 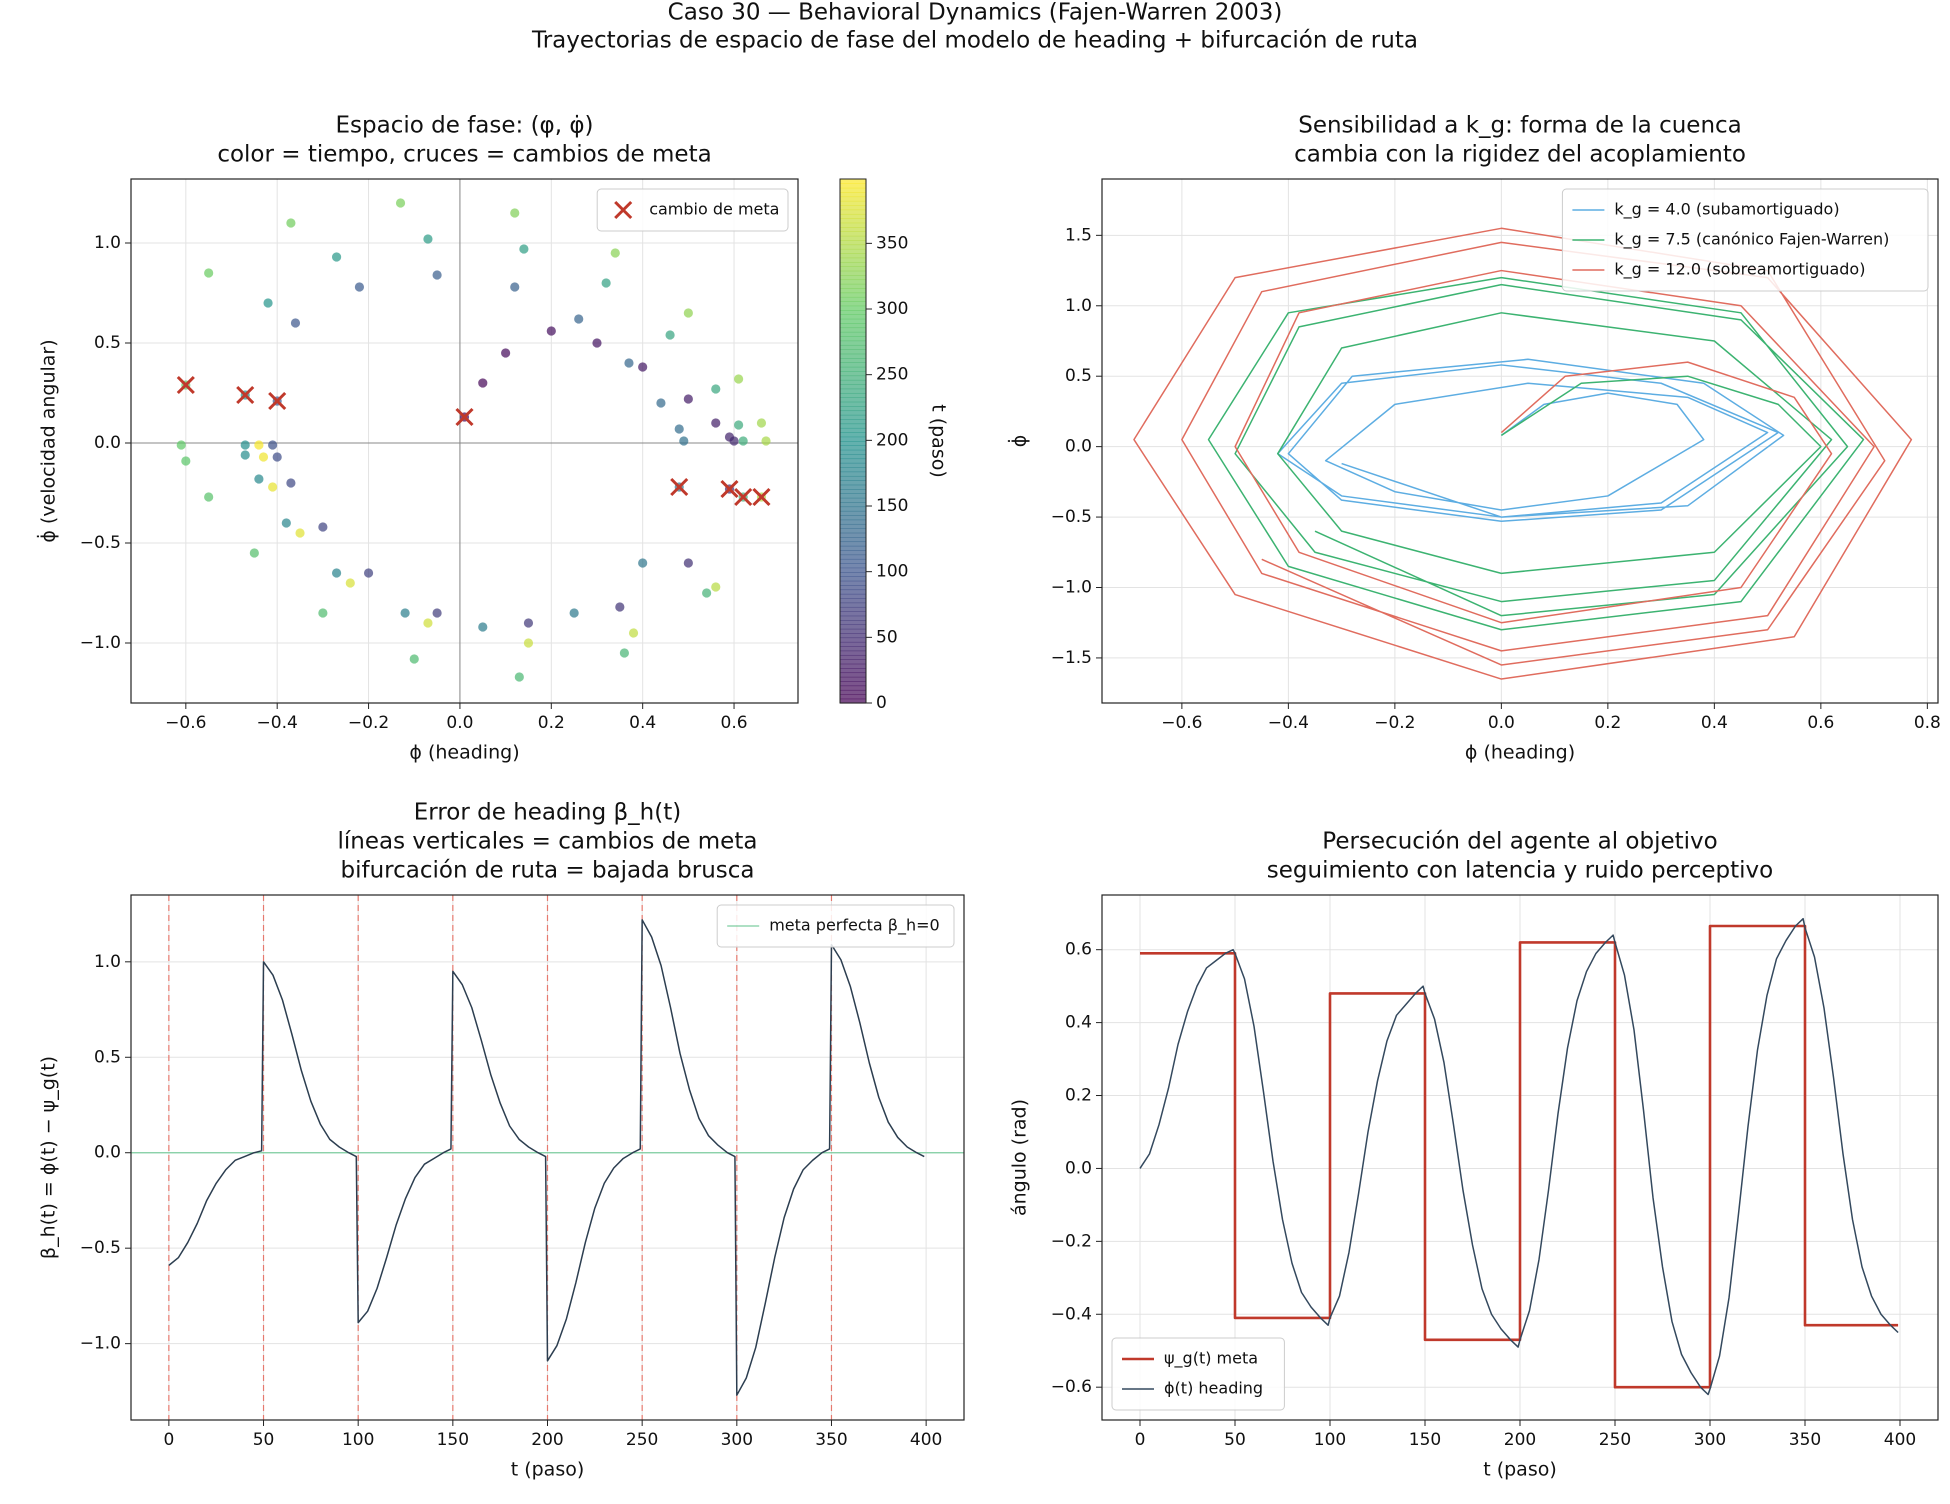 I want to click on x-tick-label: 350, so click(x=1805, y=1440).